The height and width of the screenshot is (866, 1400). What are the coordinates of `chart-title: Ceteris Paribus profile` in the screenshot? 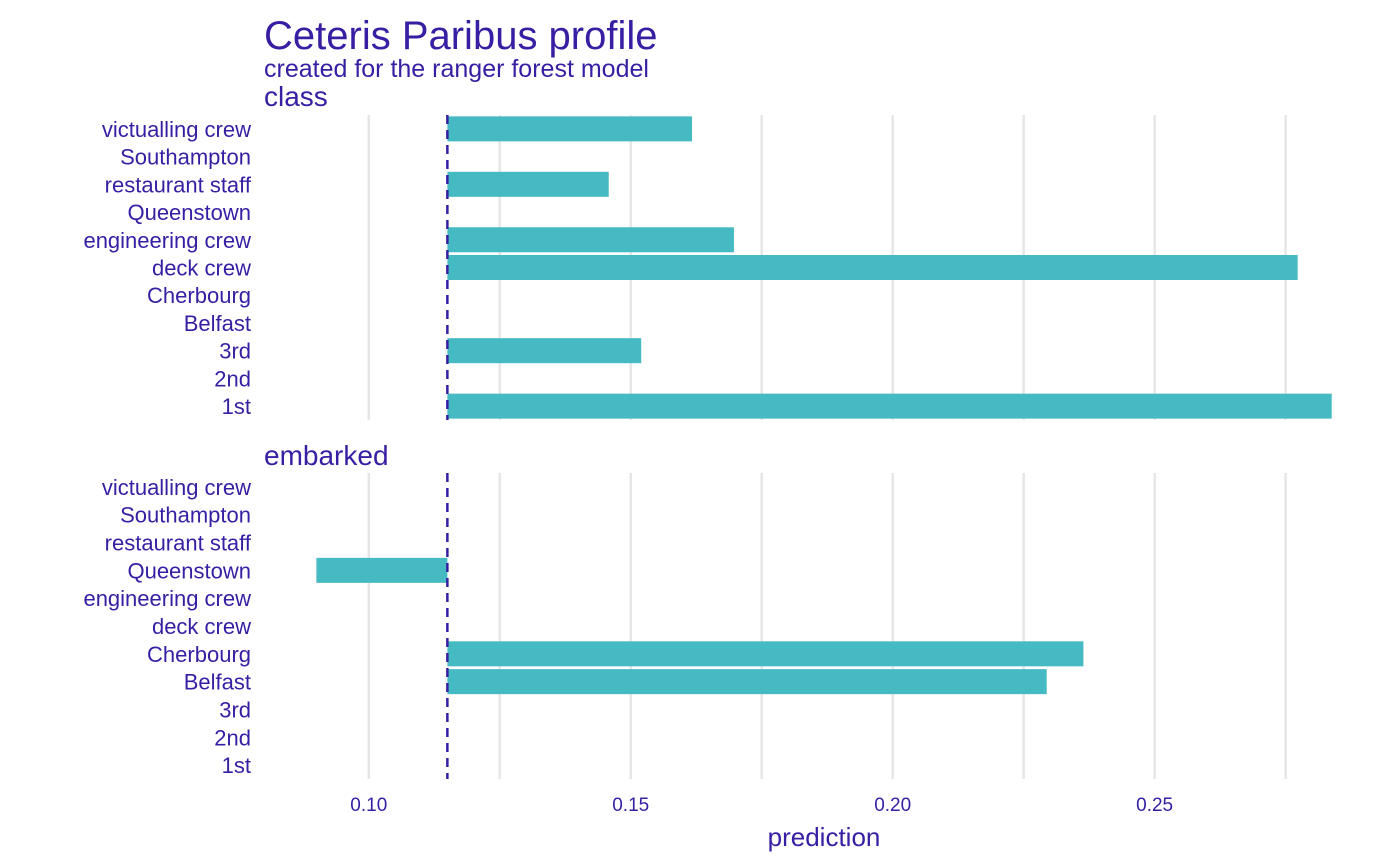 It's located at (461, 36).